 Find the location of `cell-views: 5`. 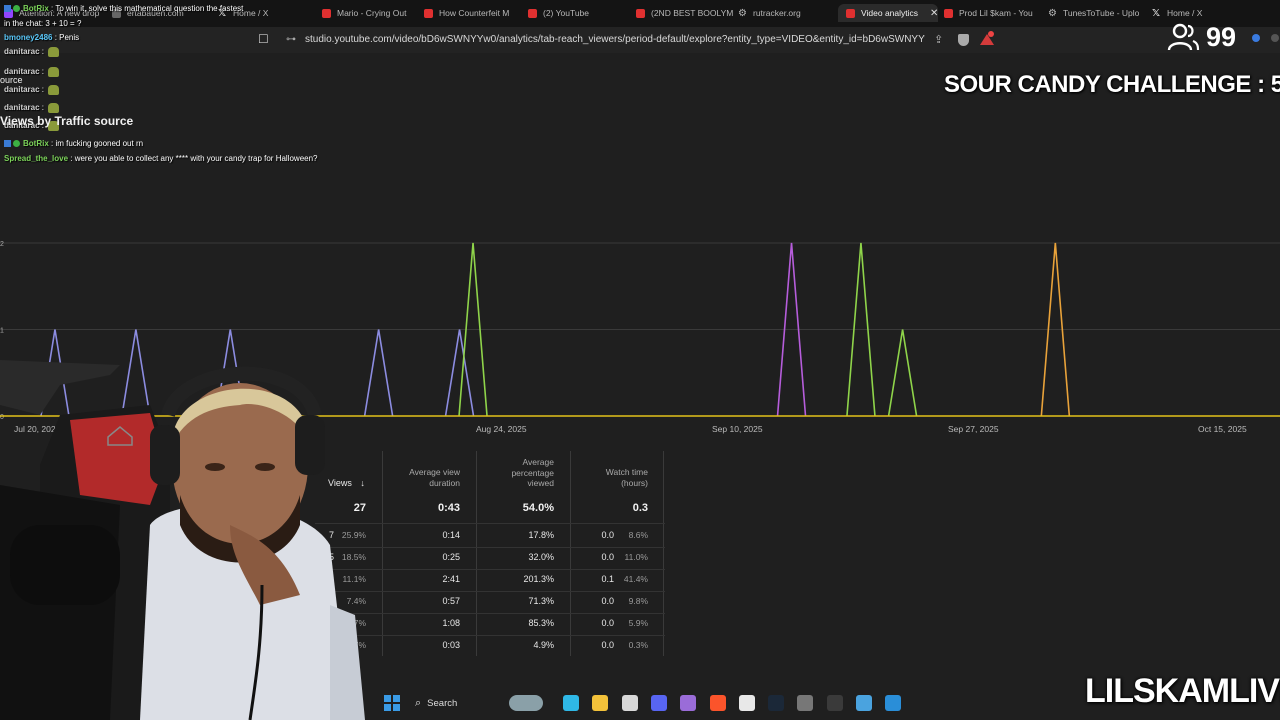

cell-views: 5 is located at coordinates (331, 557).